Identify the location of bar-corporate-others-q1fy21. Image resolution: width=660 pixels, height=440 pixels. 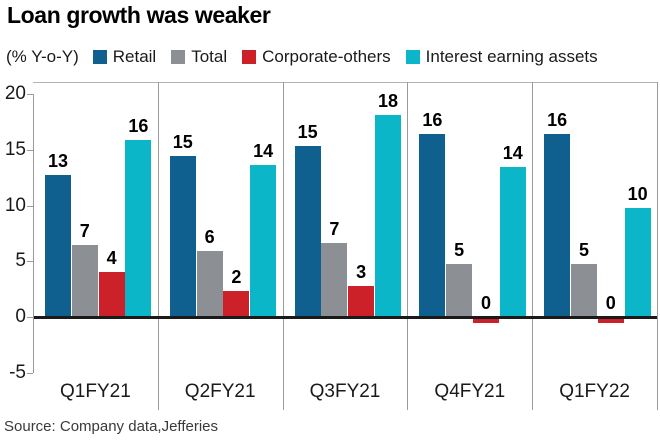
(111, 294).